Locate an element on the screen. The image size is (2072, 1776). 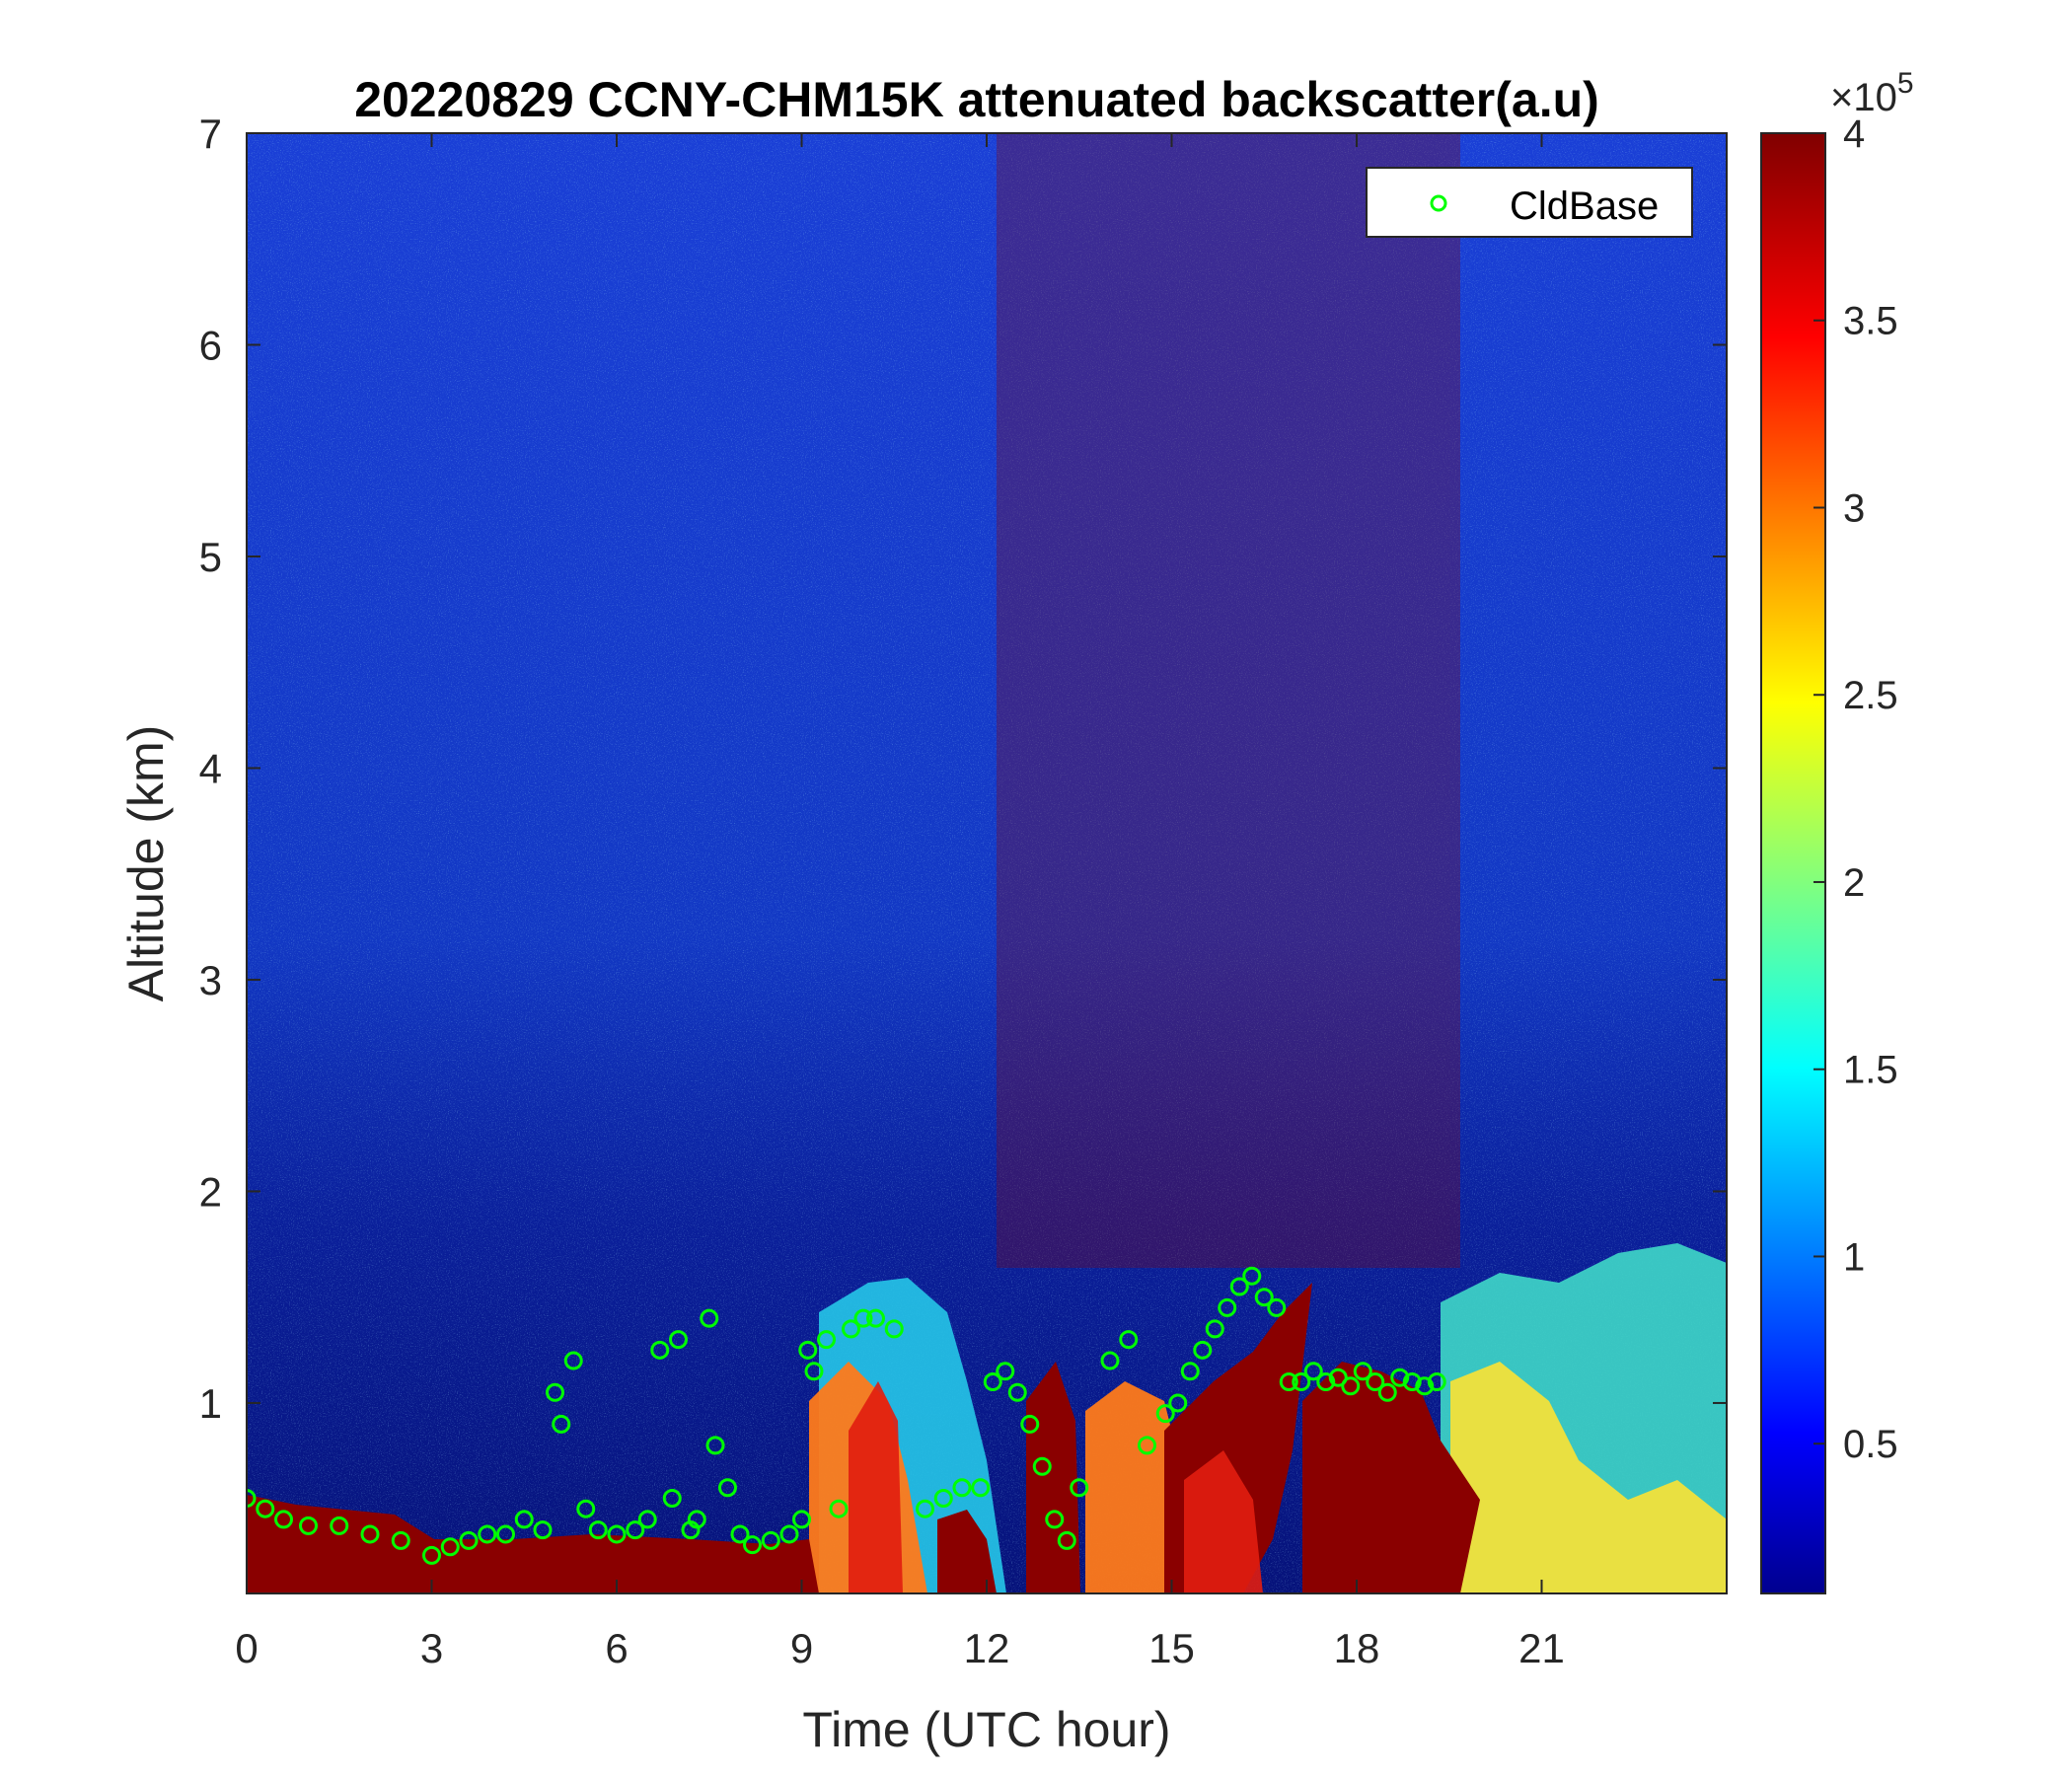
colorbar-tick-label: 4 is located at coordinates (1854, 134).